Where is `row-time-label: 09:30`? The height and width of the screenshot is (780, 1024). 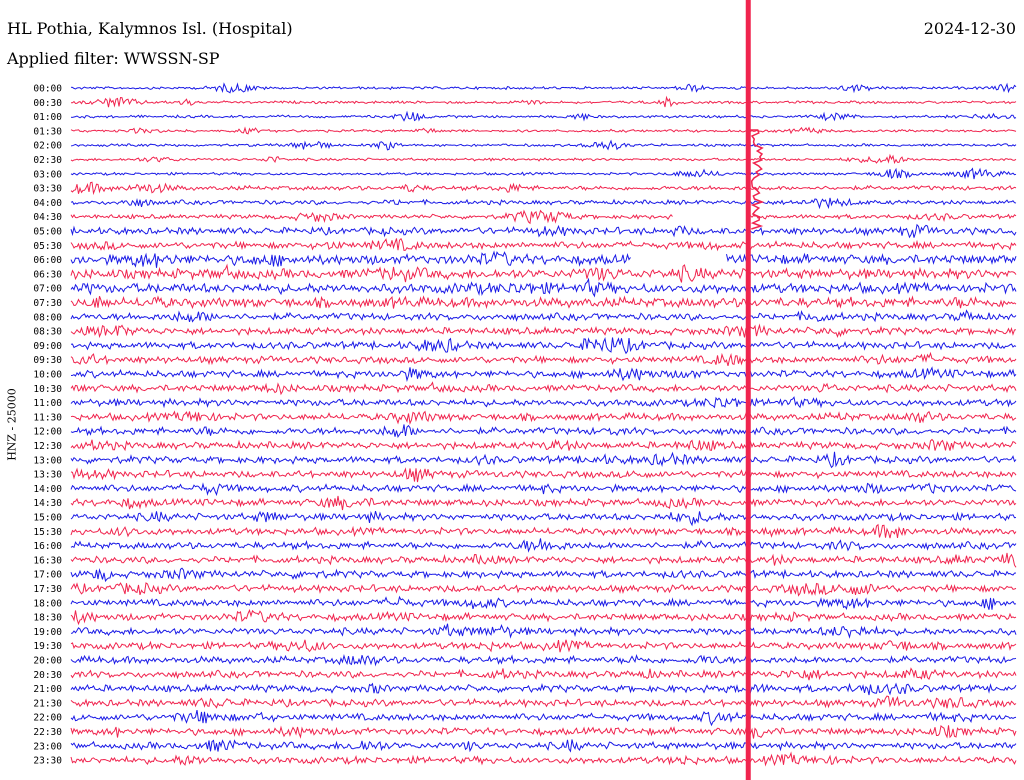
row-time-label: 09:30 is located at coordinates (47, 360).